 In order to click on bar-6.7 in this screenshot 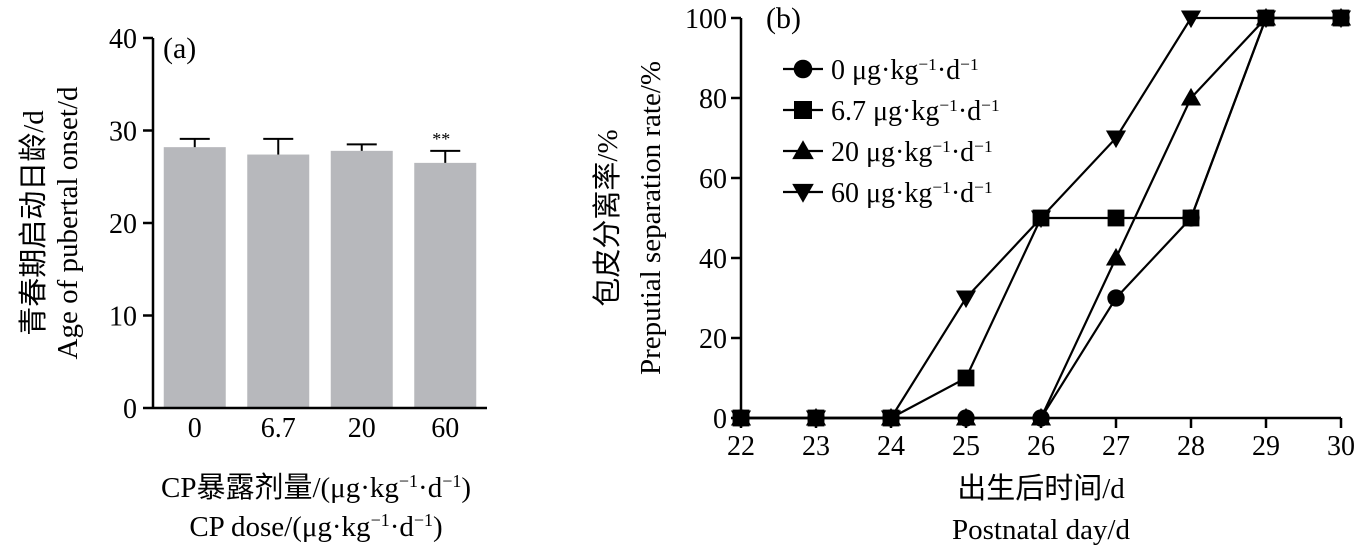, I will do `click(278, 281)`.